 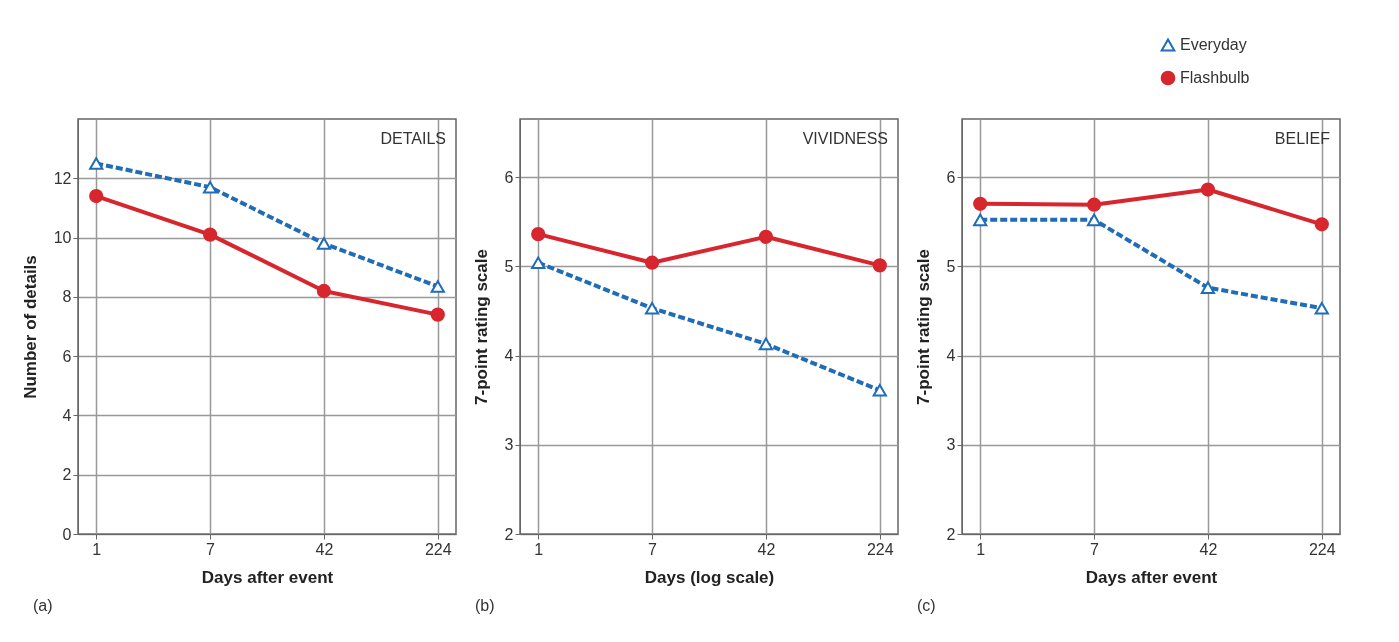 What do you see at coordinates (43, 605) in the screenshot?
I see `text: (a)` at bounding box center [43, 605].